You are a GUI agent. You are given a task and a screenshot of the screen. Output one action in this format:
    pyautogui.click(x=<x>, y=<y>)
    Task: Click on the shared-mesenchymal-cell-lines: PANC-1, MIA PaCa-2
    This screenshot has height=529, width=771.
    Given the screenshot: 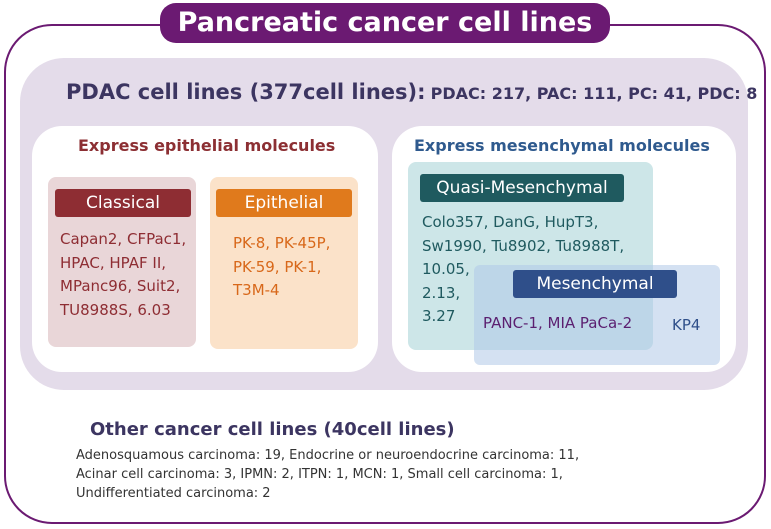 What is the action you would take?
    pyautogui.click(x=558, y=323)
    